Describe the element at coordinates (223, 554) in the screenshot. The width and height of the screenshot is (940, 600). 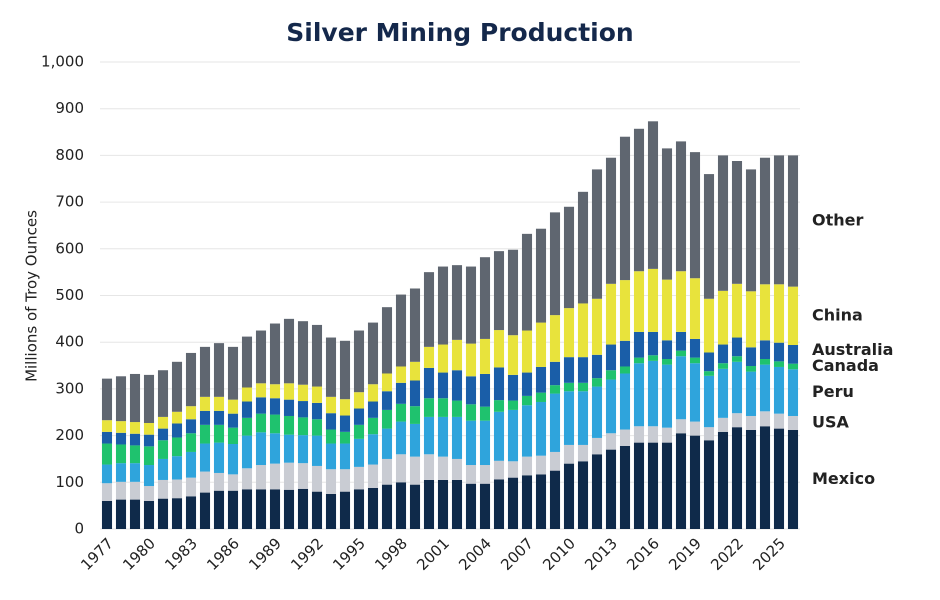
I see `x-tick-label: 1986` at that location.